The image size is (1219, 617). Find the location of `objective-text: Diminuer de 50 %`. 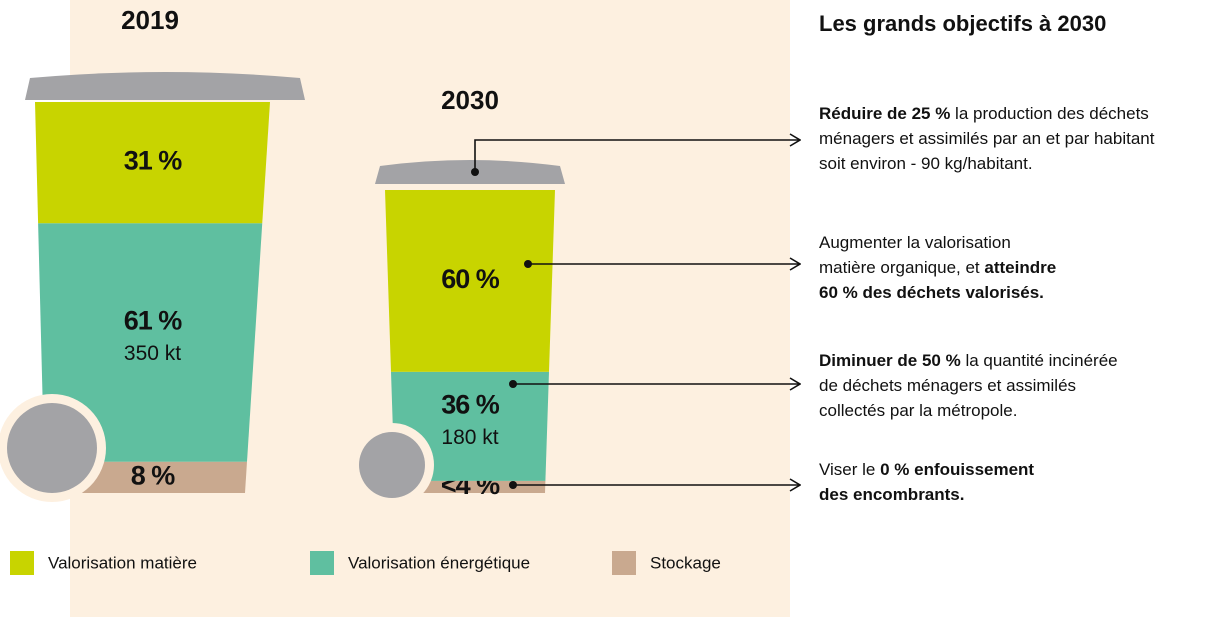

objective-text: Diminuer de 50 % is located at coordinates (890, 360).